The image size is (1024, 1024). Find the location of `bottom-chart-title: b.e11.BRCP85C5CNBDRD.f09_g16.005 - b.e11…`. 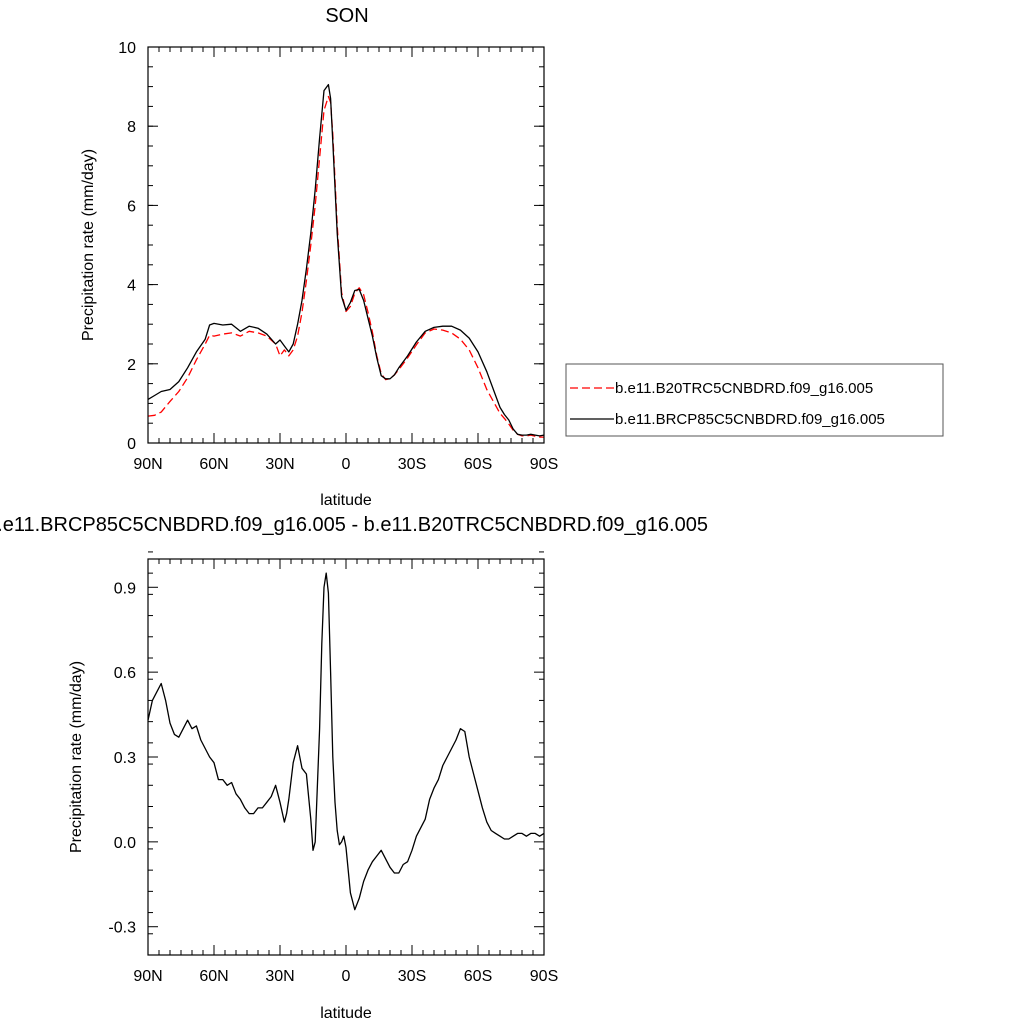

bottom-chart-title: b.e11.BRCP85C5CNBDRD.f09_g16.005 - b.e11… is located at coordinates (354, 525).